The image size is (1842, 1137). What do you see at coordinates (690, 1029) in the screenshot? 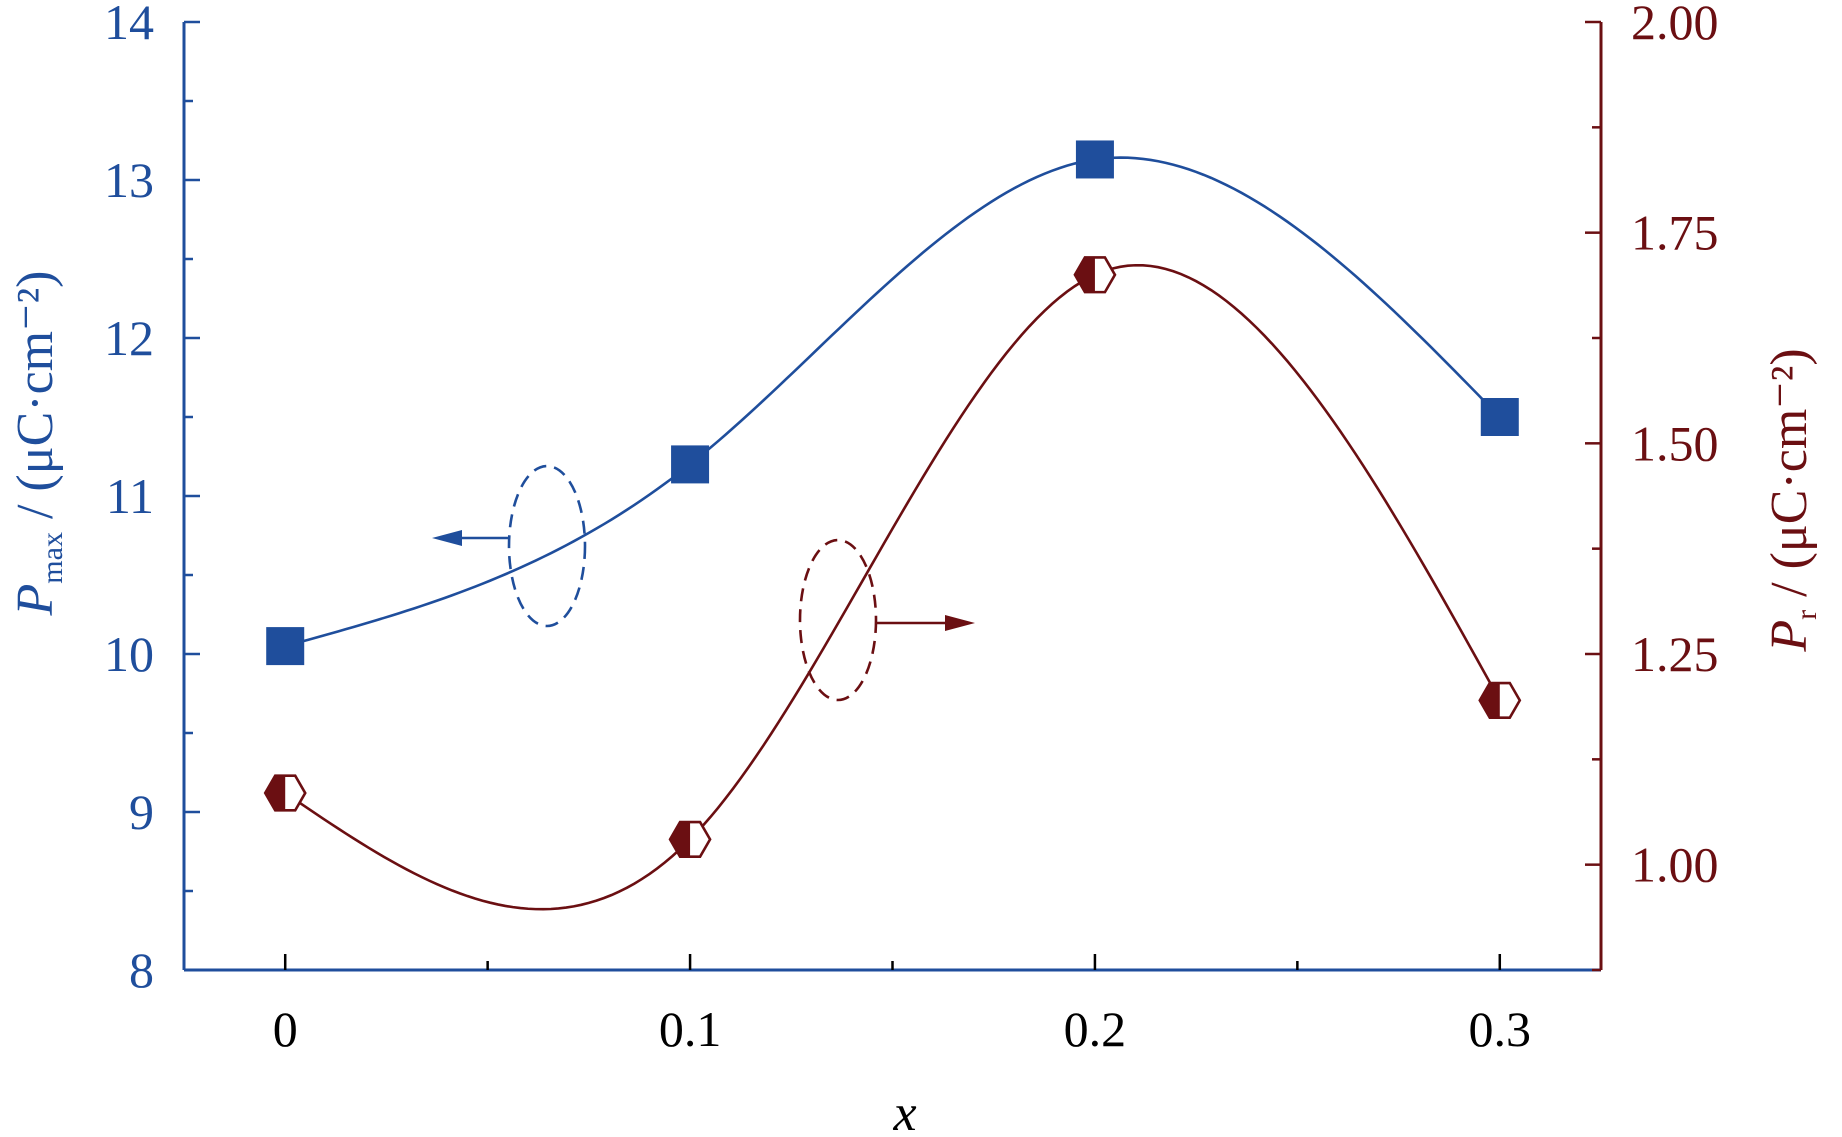
I see `x-tick-label: 0.1` at bounding box center [690, 1029].